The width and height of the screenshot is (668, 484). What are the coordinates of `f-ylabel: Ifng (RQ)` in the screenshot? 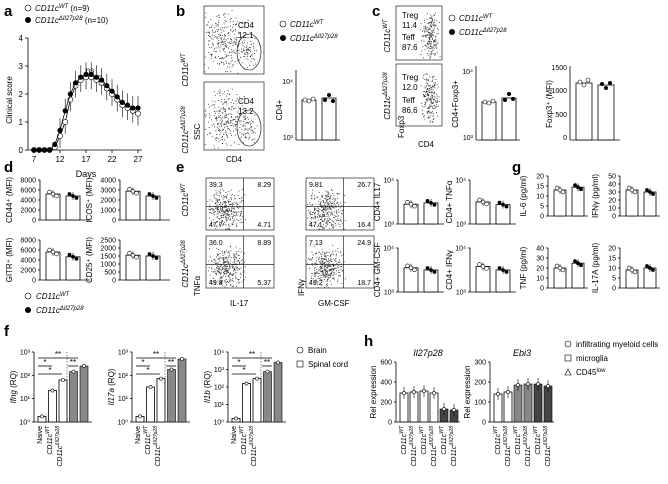 It's located at (13, 386).